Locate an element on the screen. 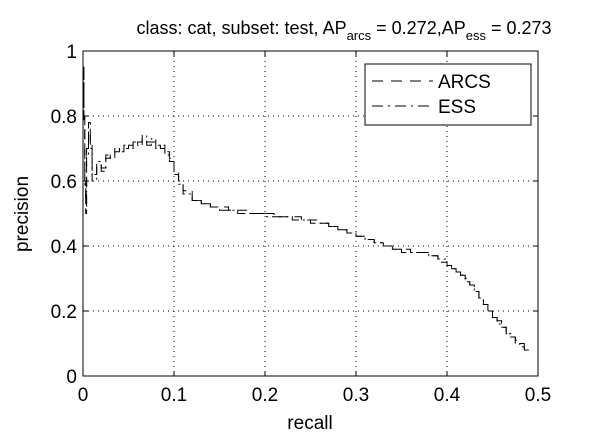  x-tick-label: 0.5 is located at coordinates (538, 395).